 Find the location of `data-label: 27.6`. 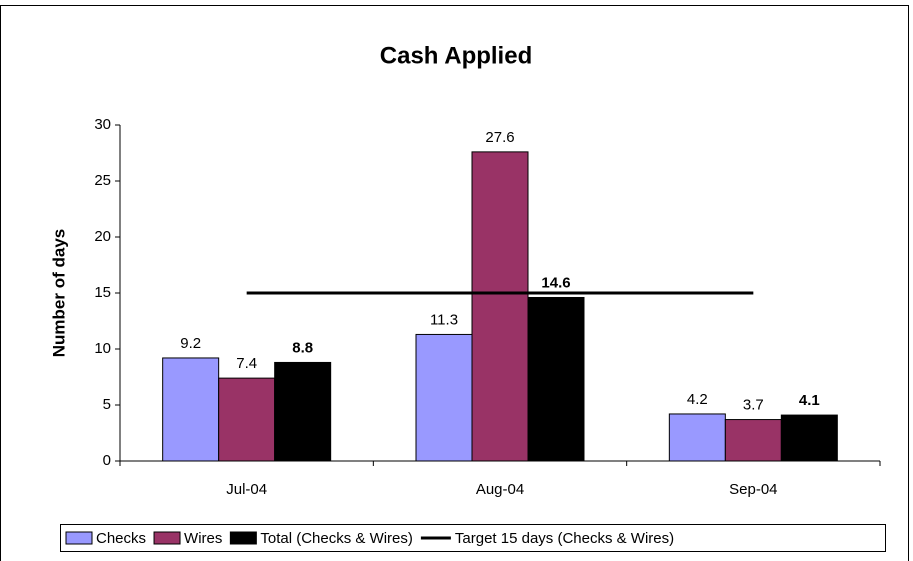

data-label: 27.6 is located at coordinates (499, 137).